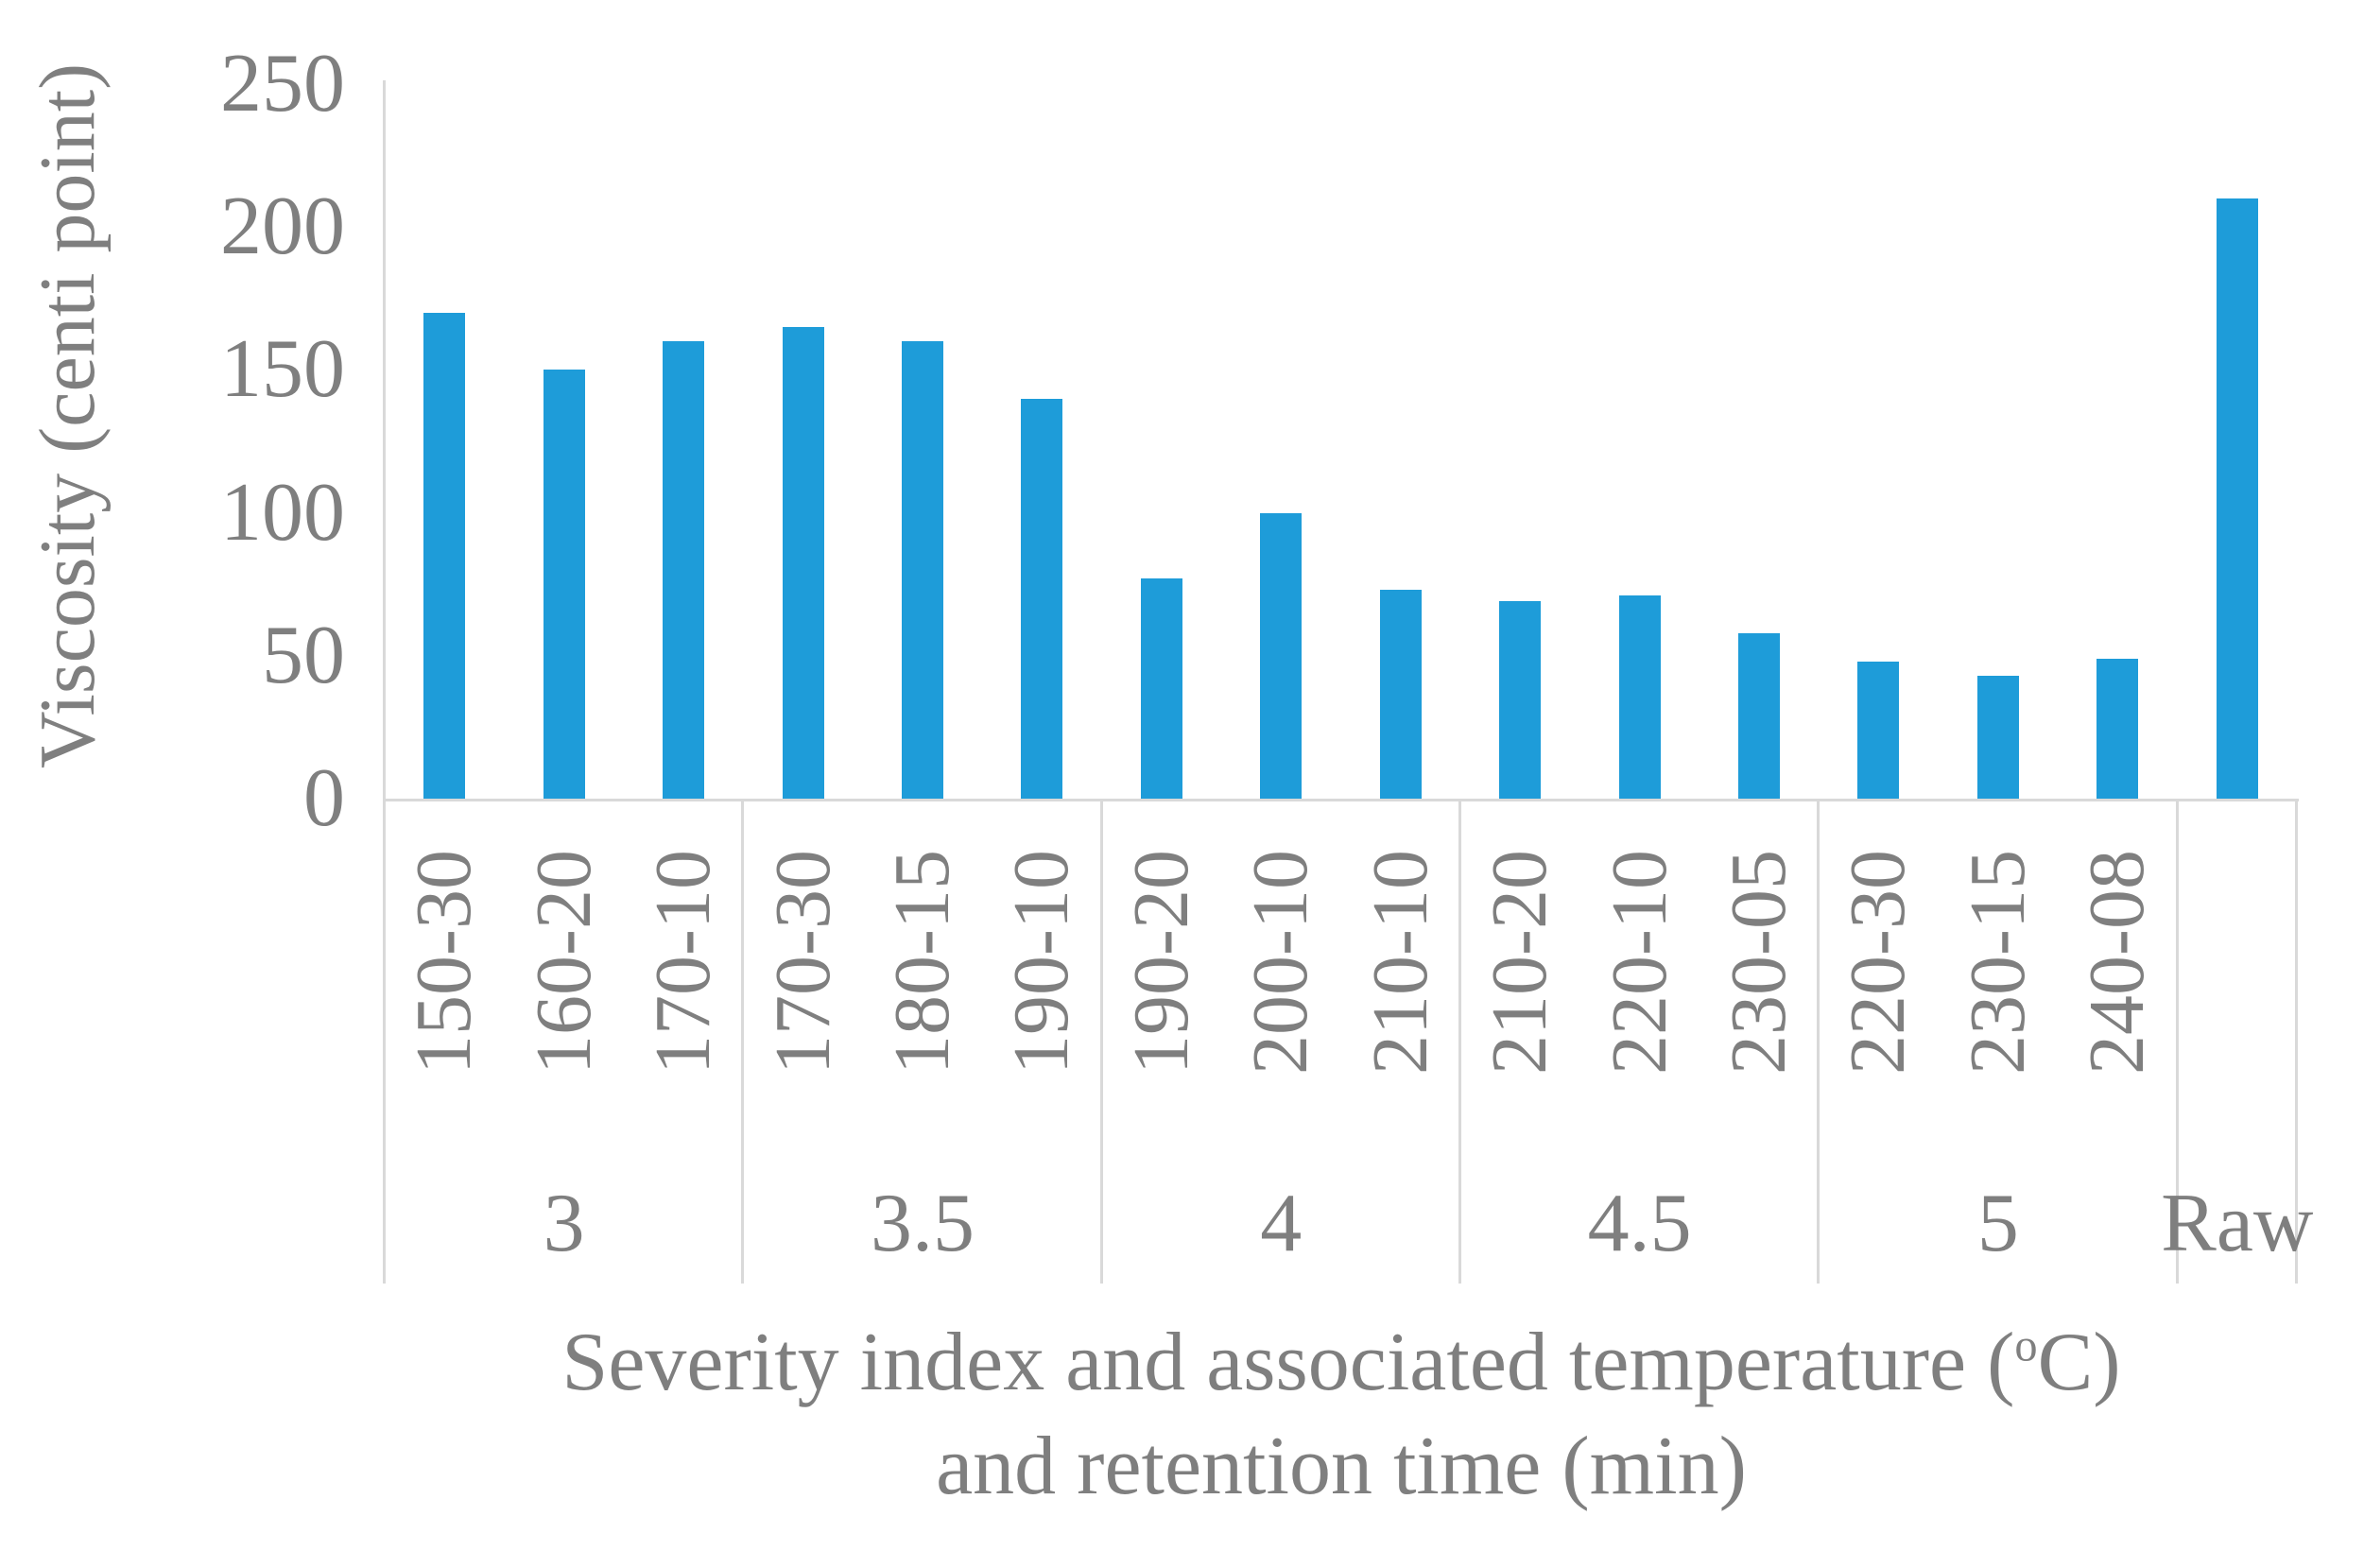  Describe the element at coordinates (282, 83) in the screenshot. I see `y-tick-label: 250` at that location.